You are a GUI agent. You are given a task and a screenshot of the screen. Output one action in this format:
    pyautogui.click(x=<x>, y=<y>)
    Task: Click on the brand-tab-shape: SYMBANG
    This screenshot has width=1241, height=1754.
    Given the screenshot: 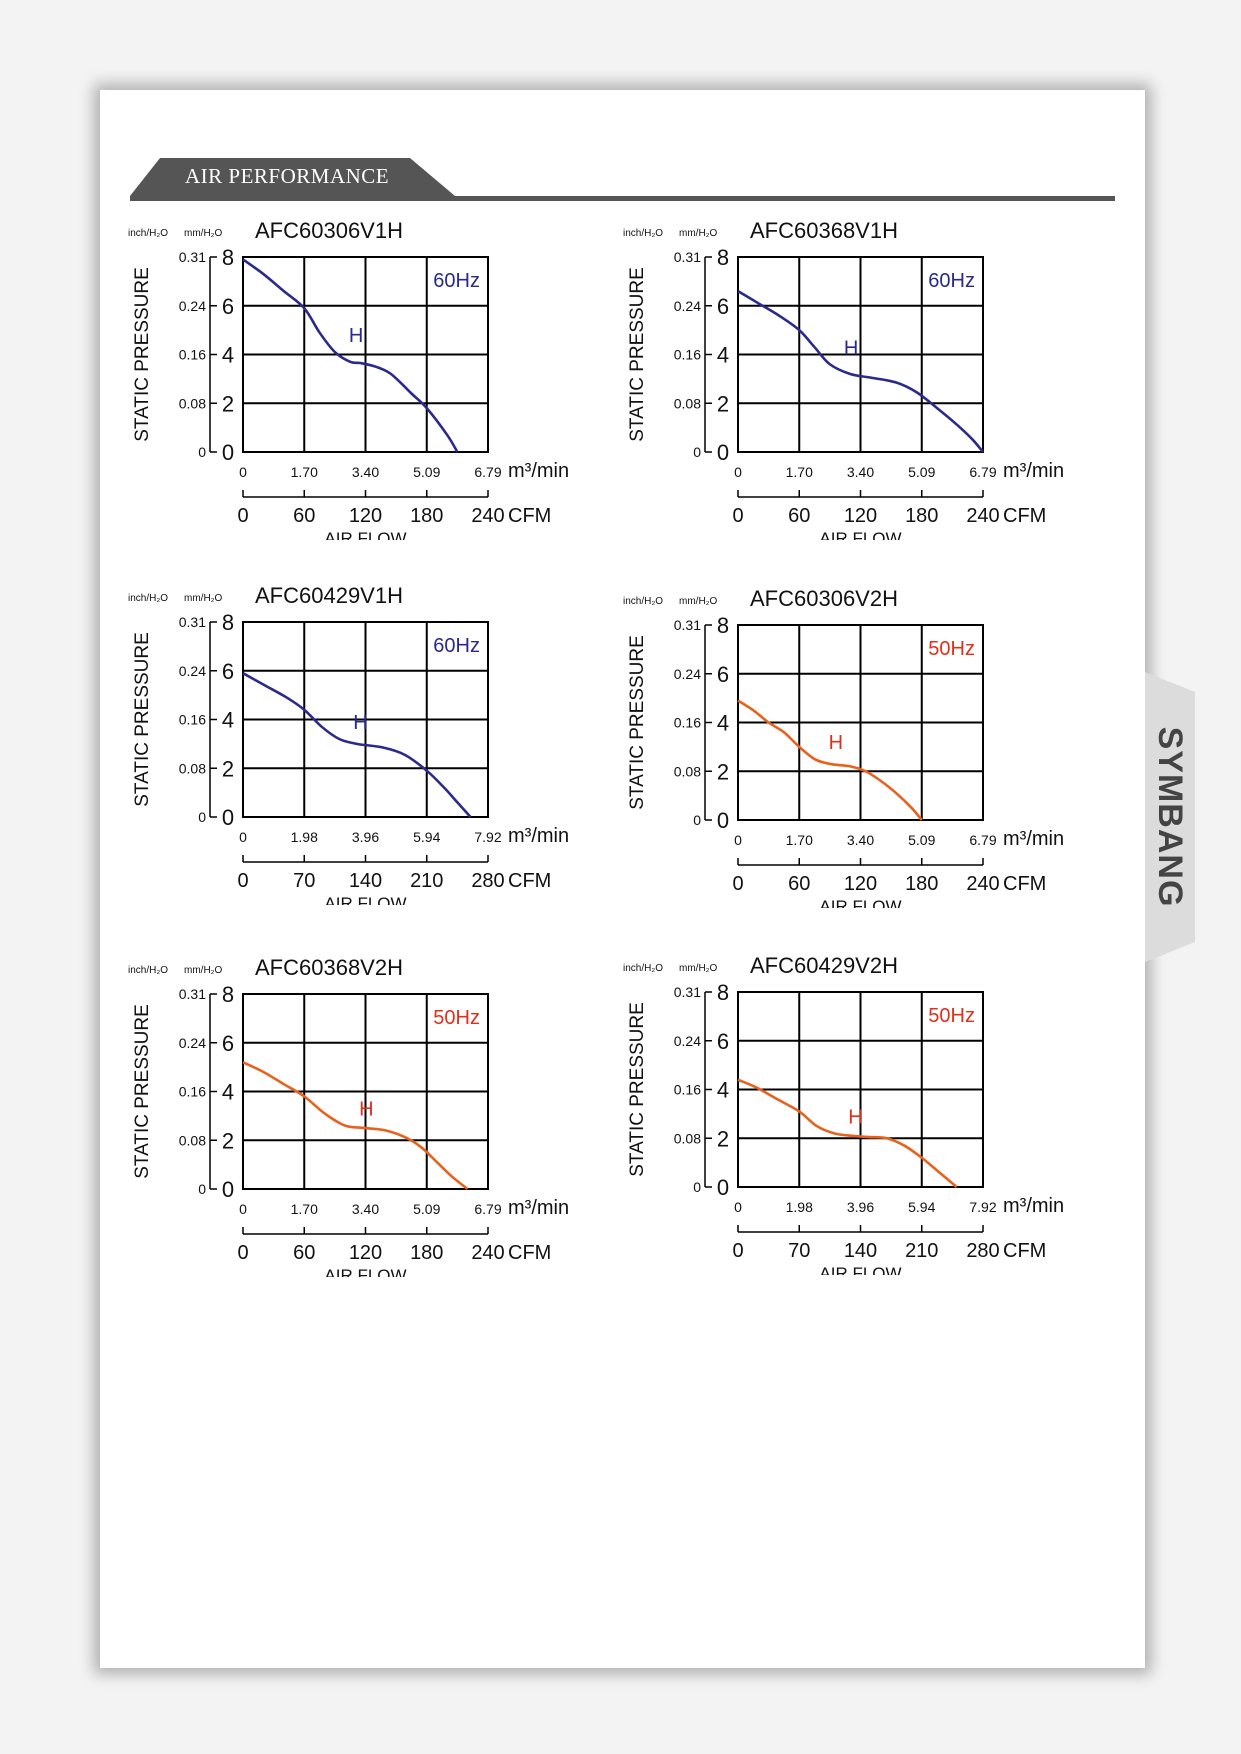 What is the action you would take?
    pyautogui.click(x=1170, y=817)
    